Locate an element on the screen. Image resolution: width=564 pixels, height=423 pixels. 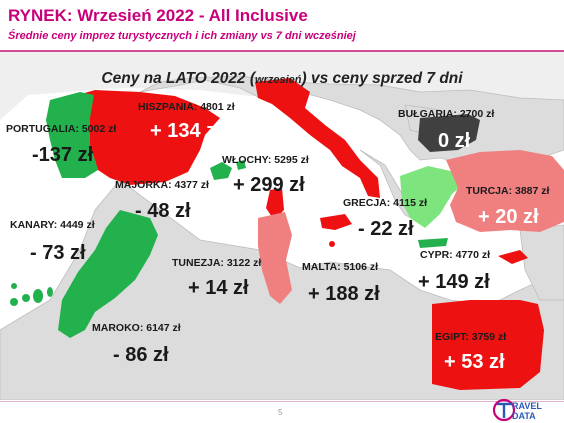
change-egipt: + 53 zł is located at coordinates (474, 362).